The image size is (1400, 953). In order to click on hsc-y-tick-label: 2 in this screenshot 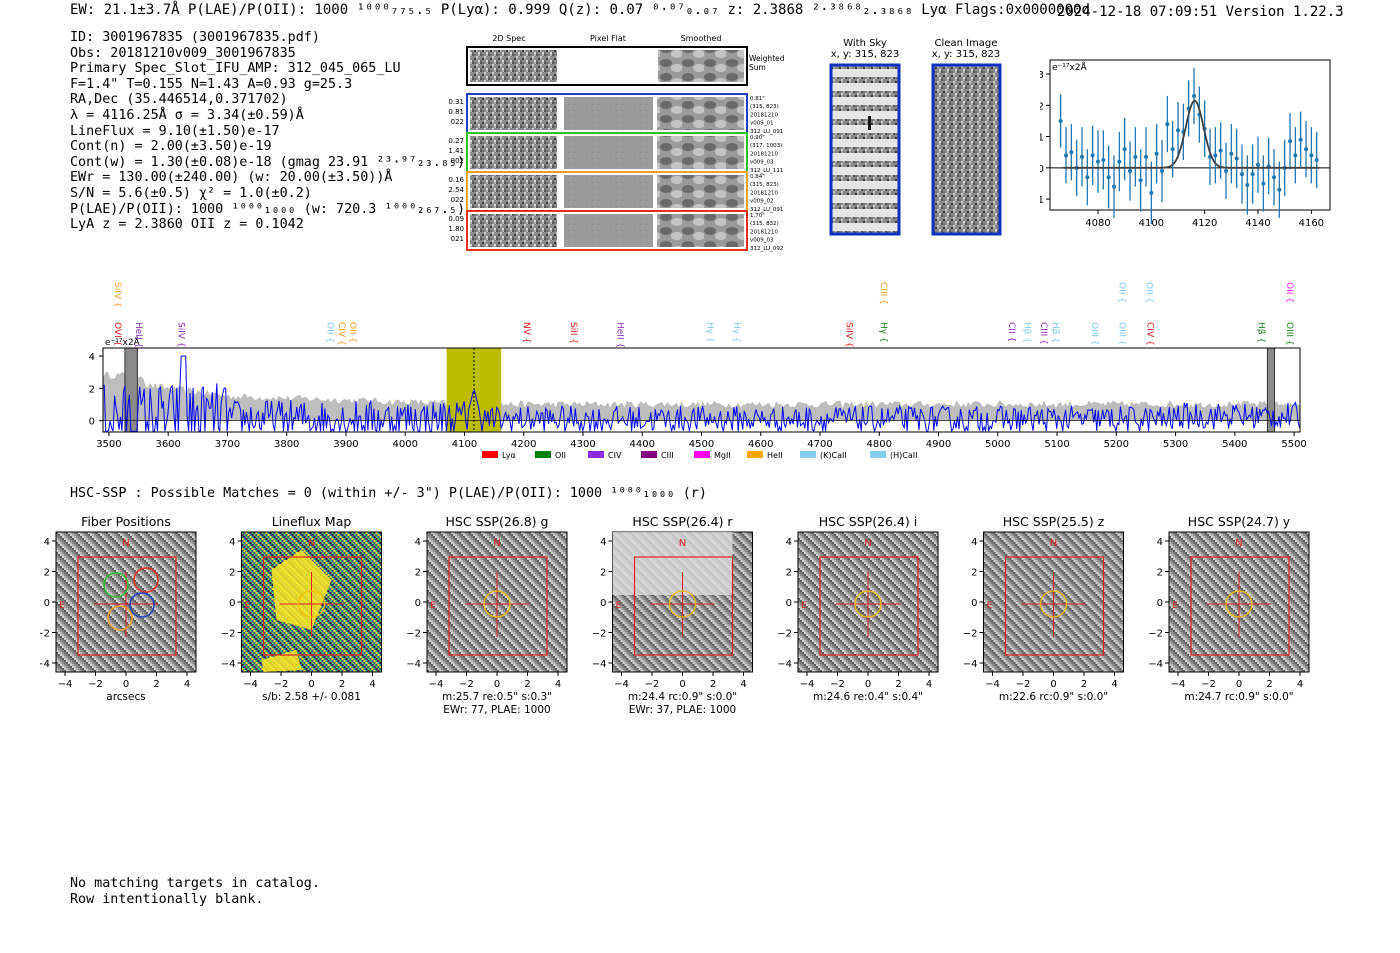, I will do `click(789, 573)`.